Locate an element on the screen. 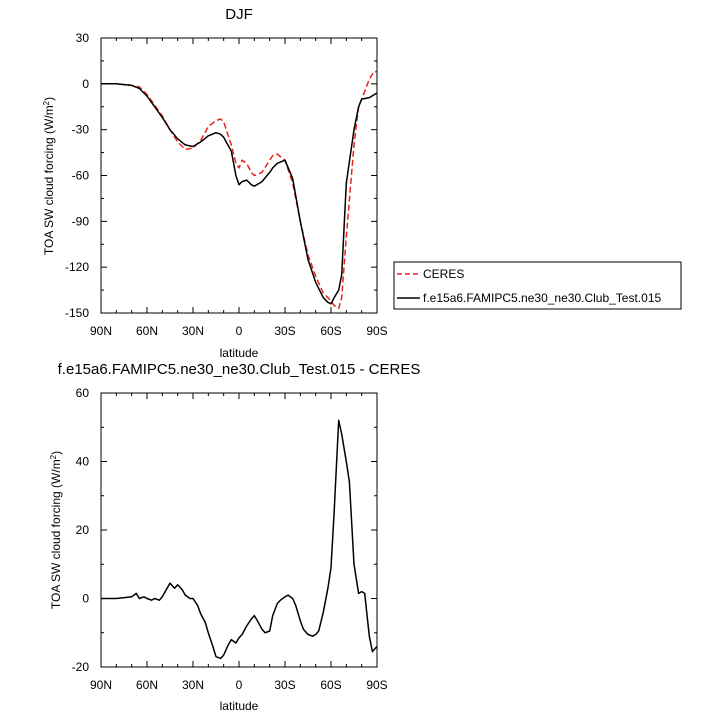  y-tick-label: -120 is located at coordinates (77, 267).